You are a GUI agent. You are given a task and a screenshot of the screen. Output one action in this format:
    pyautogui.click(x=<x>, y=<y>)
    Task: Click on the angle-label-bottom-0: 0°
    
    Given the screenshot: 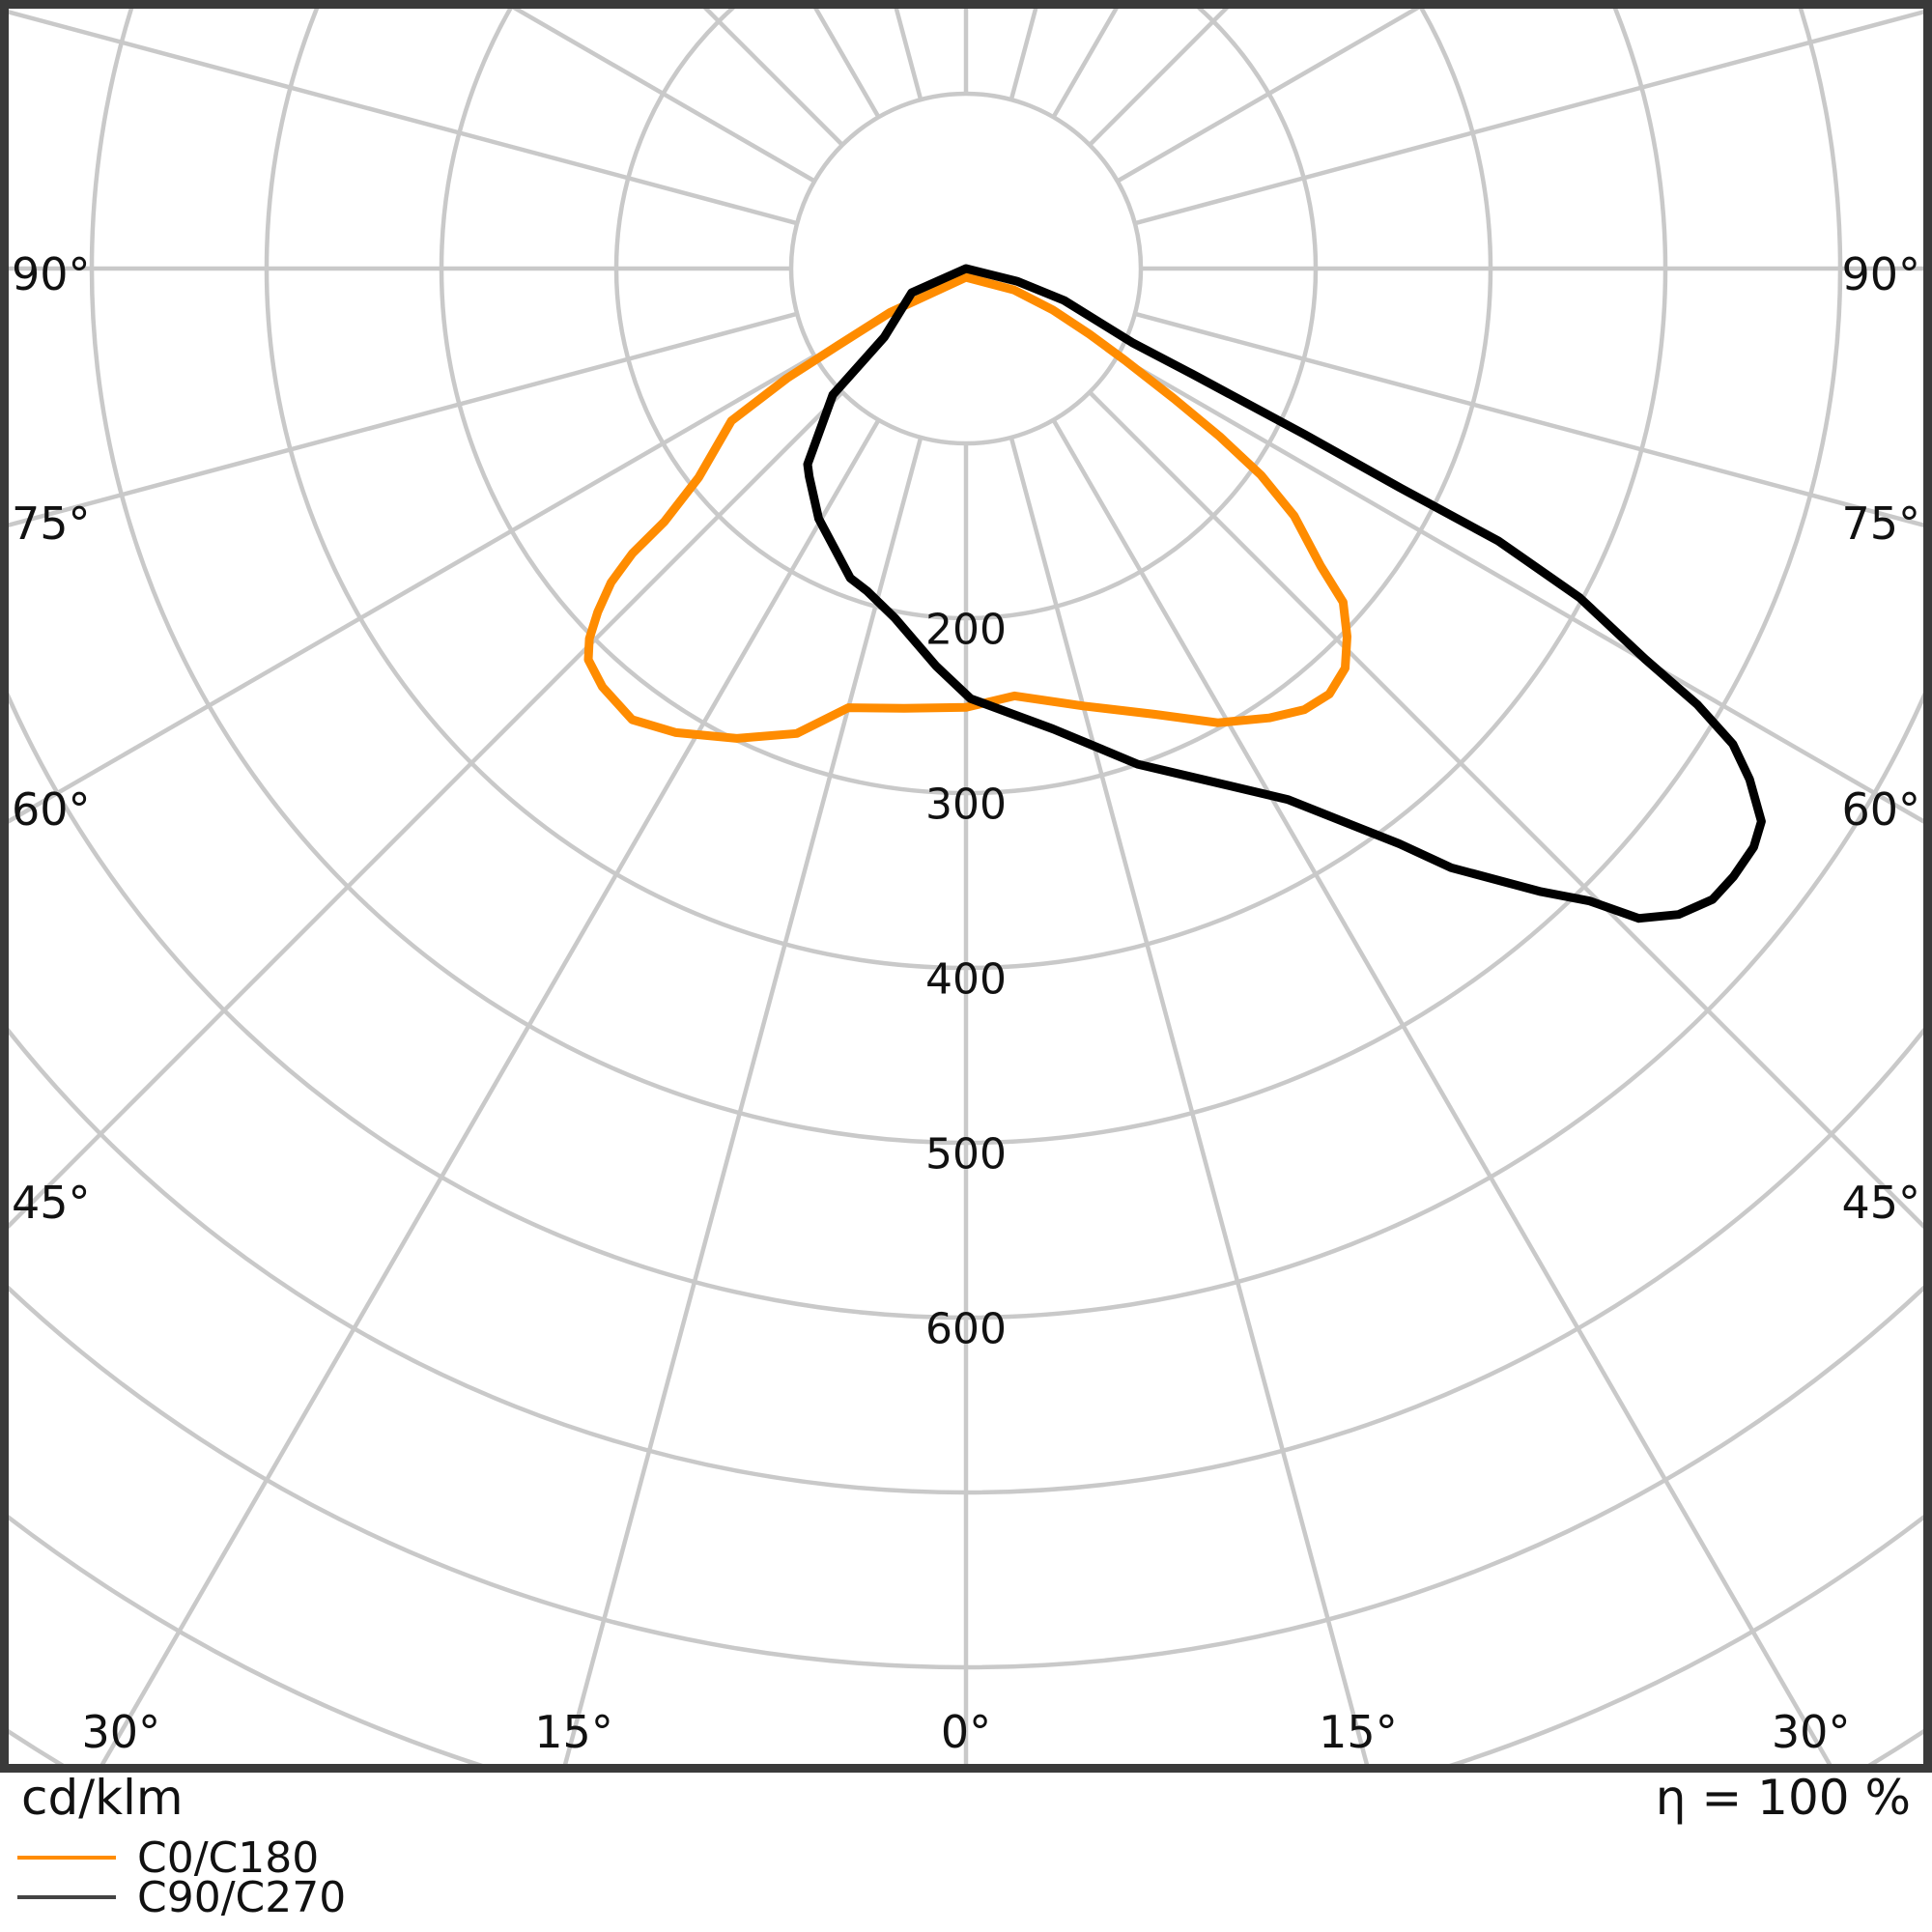 What is the action you would take?
    pyautogui.click(x=966, y=1732)
    